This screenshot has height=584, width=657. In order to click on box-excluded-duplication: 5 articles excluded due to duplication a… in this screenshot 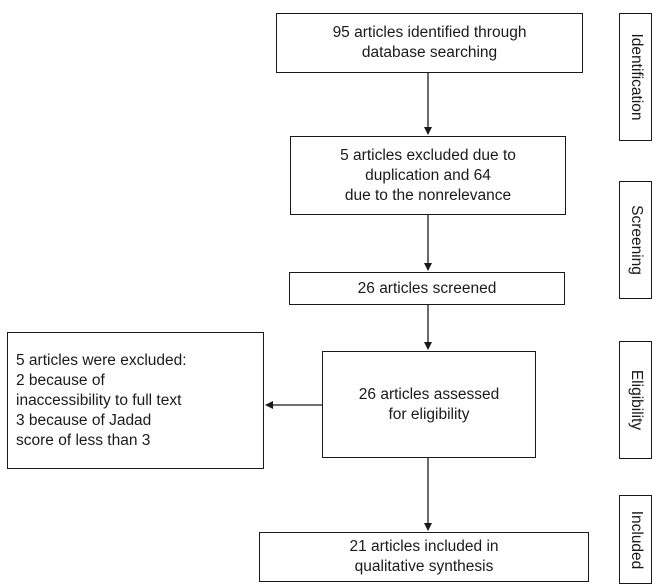, I will do `click(428, 175)`.